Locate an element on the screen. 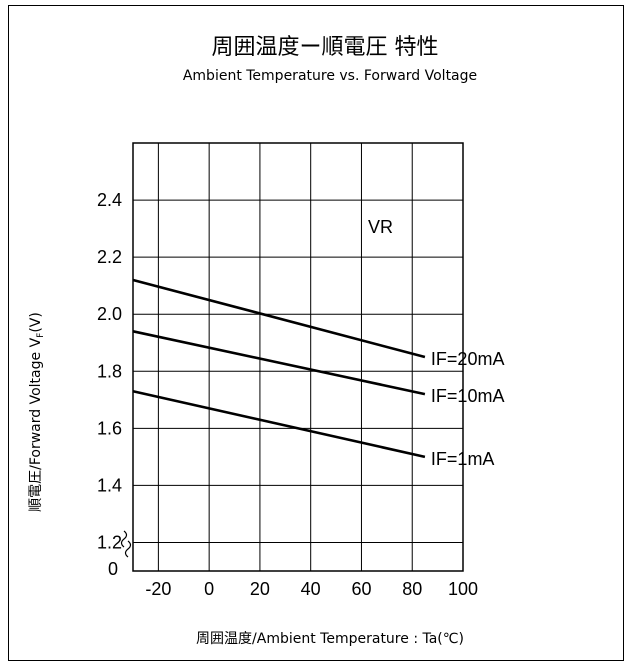 The height and width of the screenshot is (667, 633). x-tick-labels: -20 0 20 40 60 80 100 is located at coordinates (311, 589).